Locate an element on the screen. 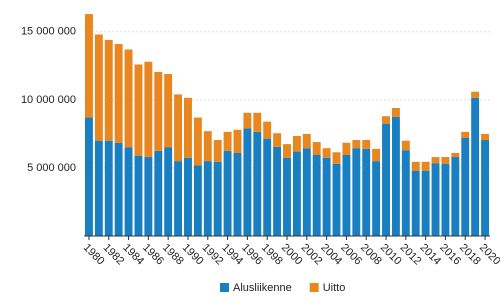 This screenshot has width=500, height=308. x-tick-label: 1986 is located at coordinates (153, 255).